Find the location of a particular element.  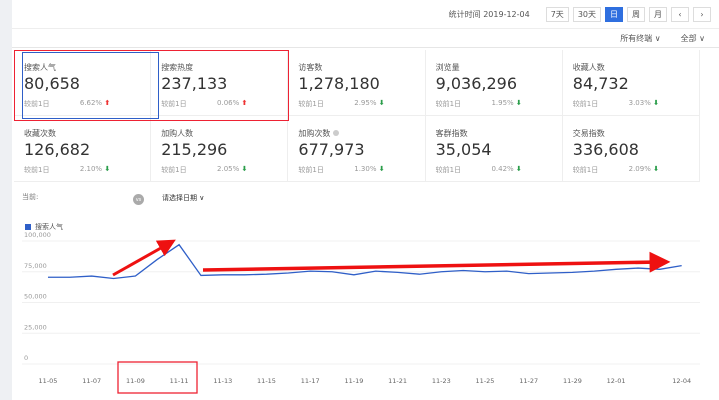

metric-card: 收藏人数 84,732 较前1日 3.03% ⬇ is located at coordinates (631, 83).